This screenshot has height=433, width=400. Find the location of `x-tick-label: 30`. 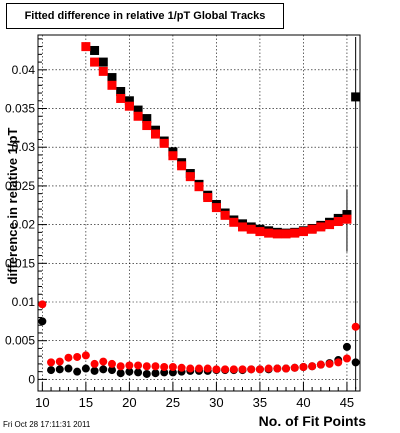

x-tick-label: 30 is located at coordinates (216, 402).